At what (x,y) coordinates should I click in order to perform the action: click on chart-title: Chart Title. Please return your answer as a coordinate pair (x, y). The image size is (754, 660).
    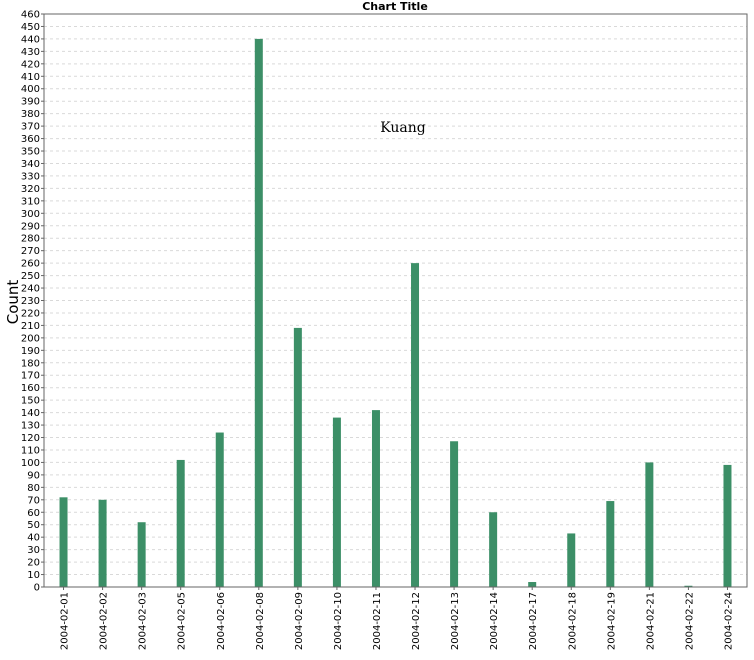
    Looking at the image, I should click on (395, 6).